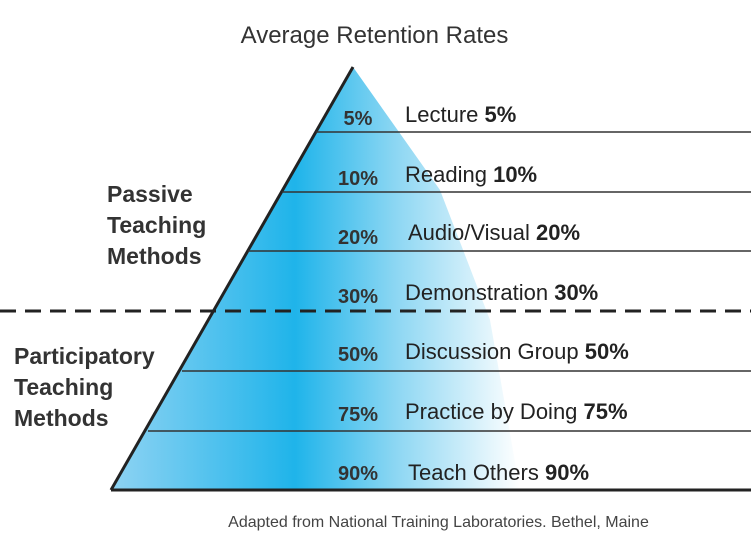 This screenshot has width=751, height=545. Describe the element at coordinates (358, 179) in the screenshot. I see `level-percent: 10%` at that location.